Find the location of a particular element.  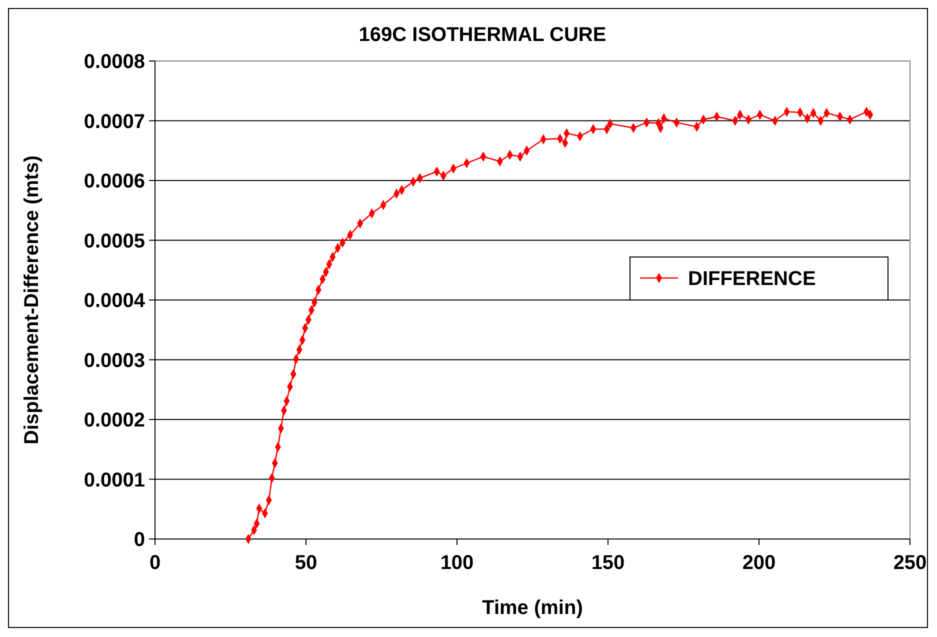

x-tick-label: 250 is located at coordinates (910, 563).